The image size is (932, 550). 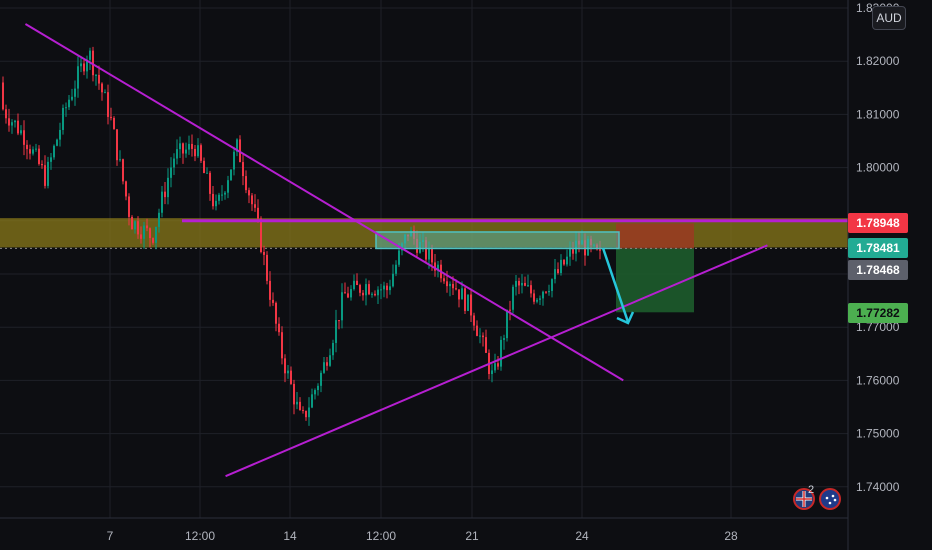 I want to click on x-tick-label: 28, so click(x=731, y=536).